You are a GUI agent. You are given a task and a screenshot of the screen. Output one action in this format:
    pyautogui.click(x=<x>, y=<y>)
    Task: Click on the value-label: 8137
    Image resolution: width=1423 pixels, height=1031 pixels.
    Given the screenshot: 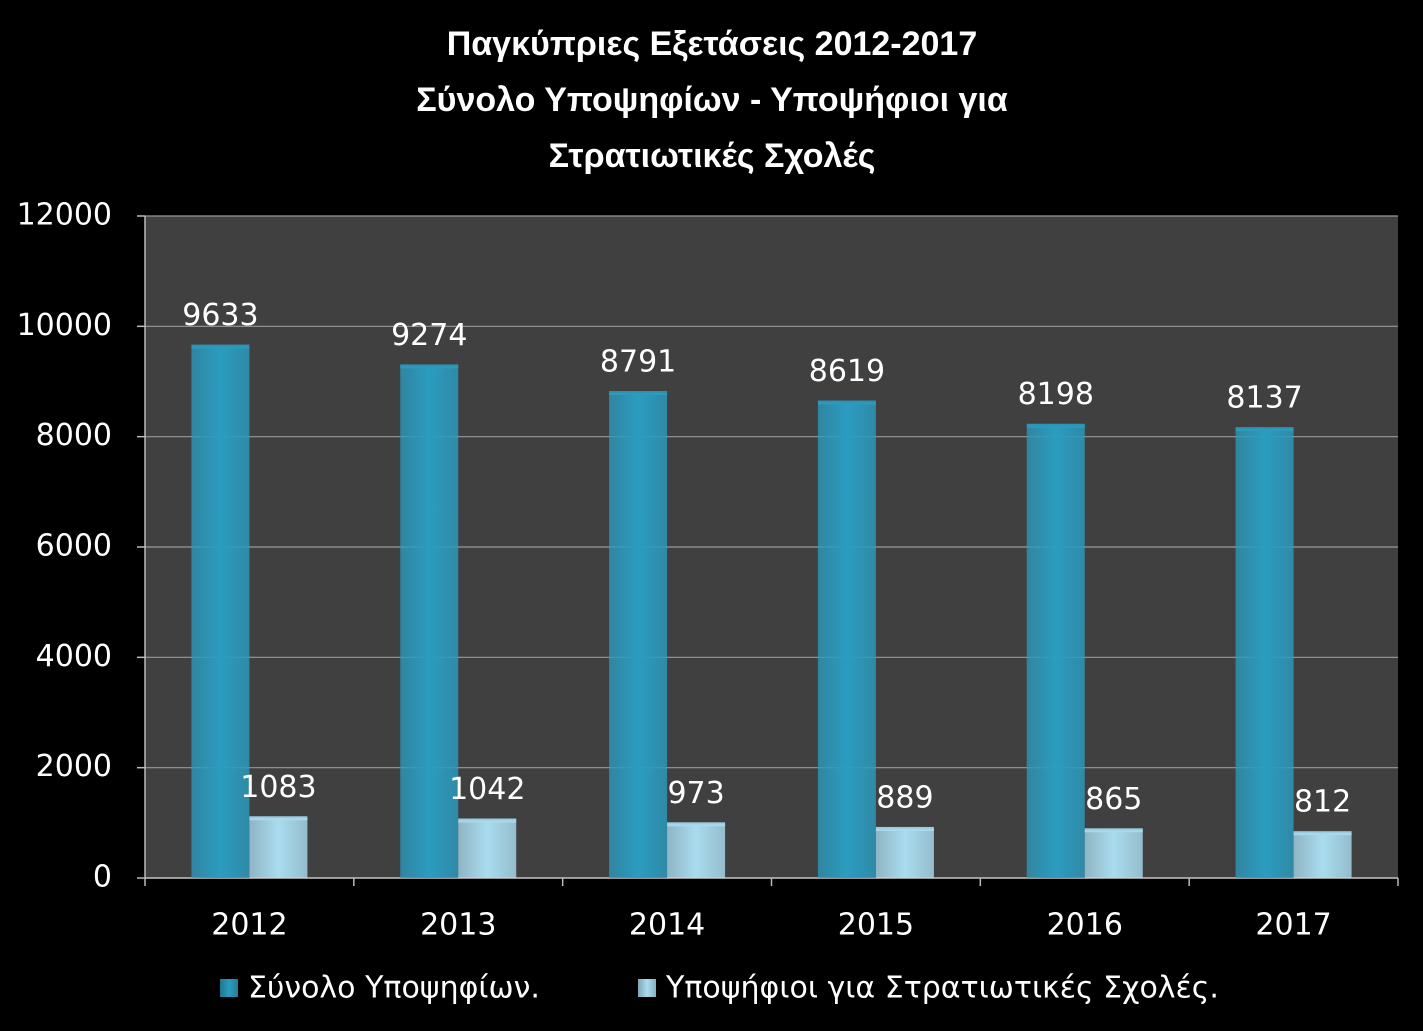 What is the action you would take?
    pyautogui.click(x=1264, y=398)
    